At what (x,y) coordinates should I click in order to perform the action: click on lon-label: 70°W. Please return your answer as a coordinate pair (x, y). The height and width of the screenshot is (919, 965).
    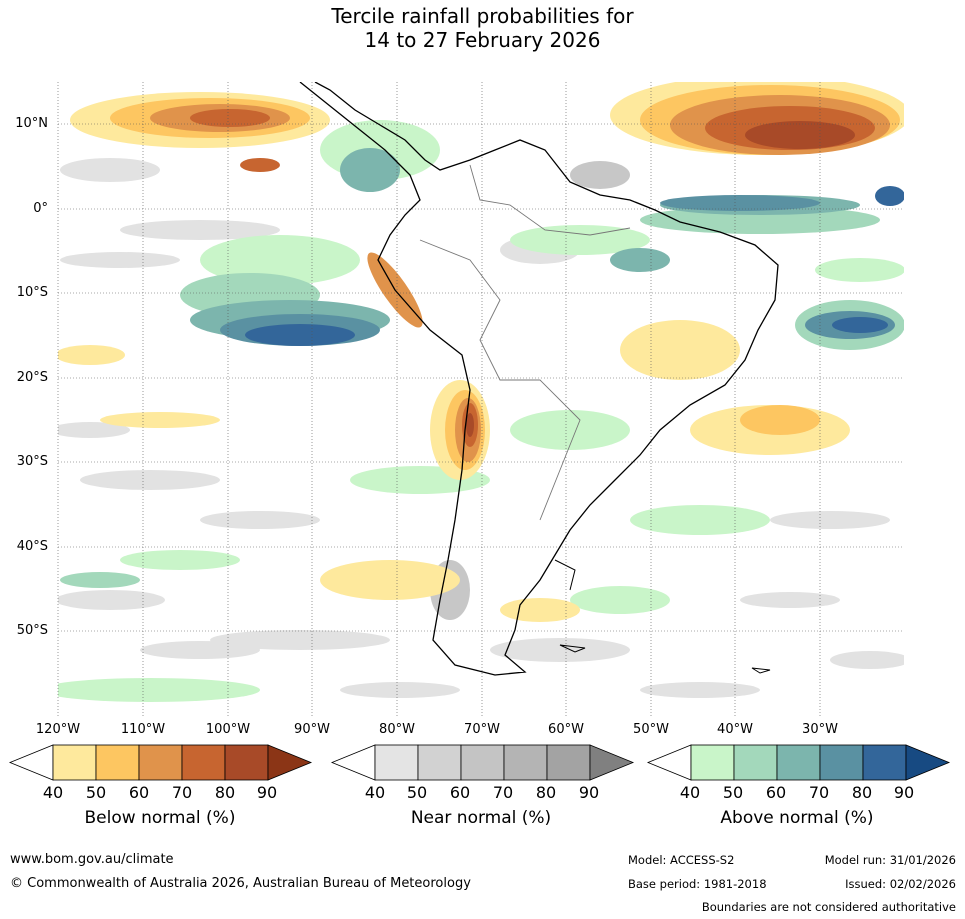
    Looking at the image, I should click on (482, 729).